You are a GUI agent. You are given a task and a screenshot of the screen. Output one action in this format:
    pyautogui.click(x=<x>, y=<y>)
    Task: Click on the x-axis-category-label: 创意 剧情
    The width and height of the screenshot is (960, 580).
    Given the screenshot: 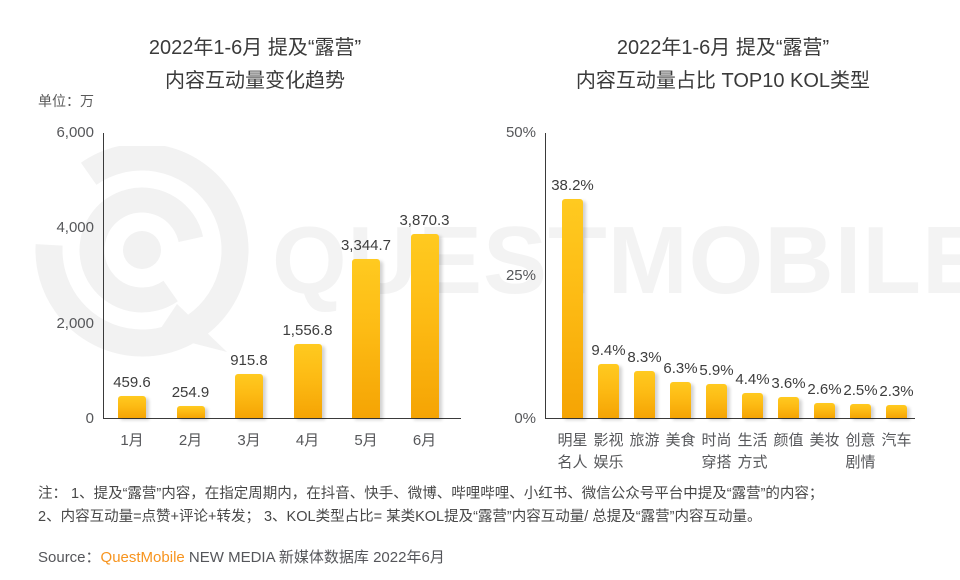 What is the action you would take?
    pyautogui.click(x=861, y=452)
    